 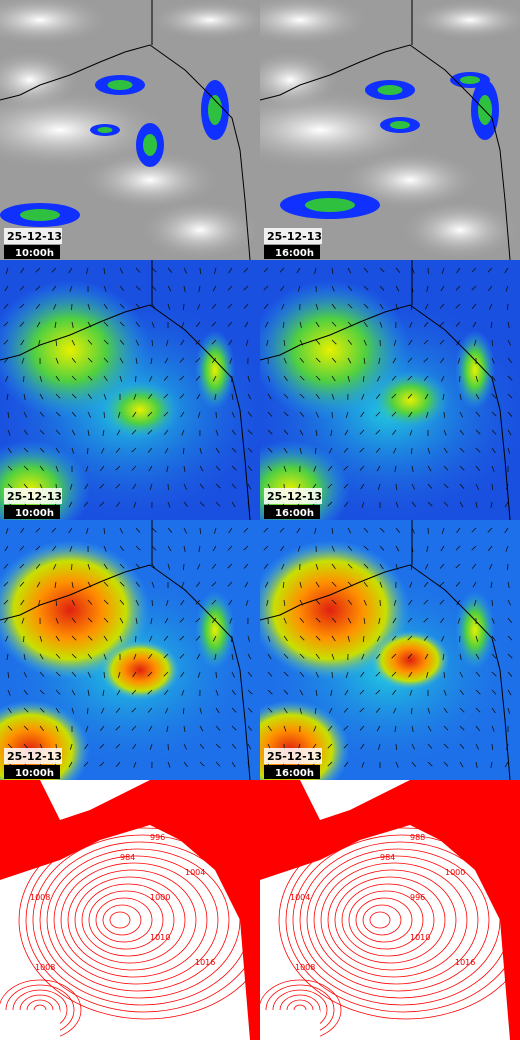 I want to click on blank-area, so click(x=30, y=1025).